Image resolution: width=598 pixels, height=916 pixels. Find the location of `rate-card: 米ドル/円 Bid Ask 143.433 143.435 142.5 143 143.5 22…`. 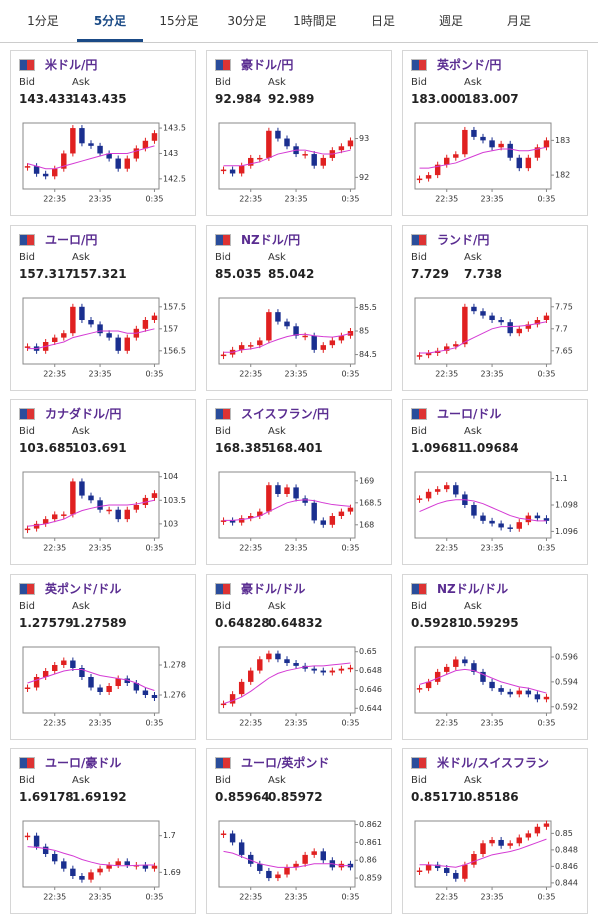

rate-card: 米ドル/円 Bid Ask 143.433 143.435 142.5 143 143.5 22… is located at coordinates (103, 133).